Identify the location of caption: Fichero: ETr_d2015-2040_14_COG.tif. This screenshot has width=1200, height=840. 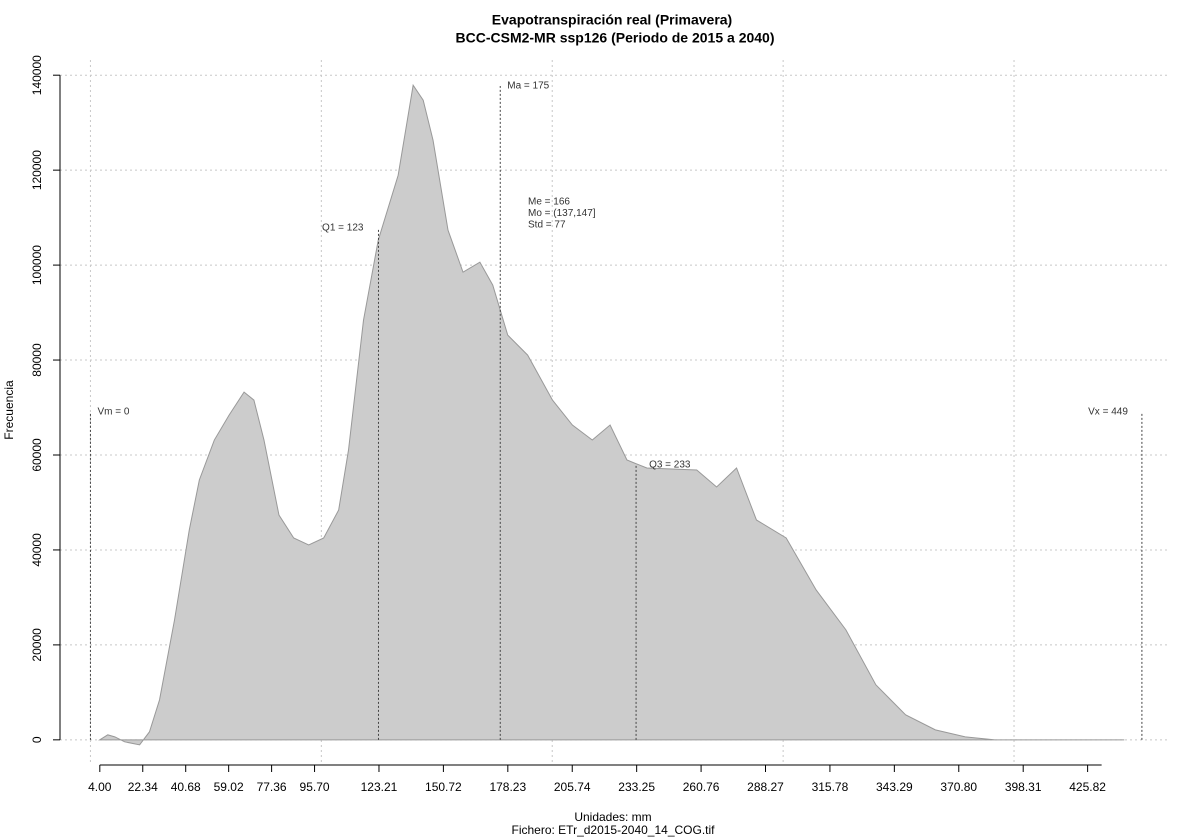
(614, 830).